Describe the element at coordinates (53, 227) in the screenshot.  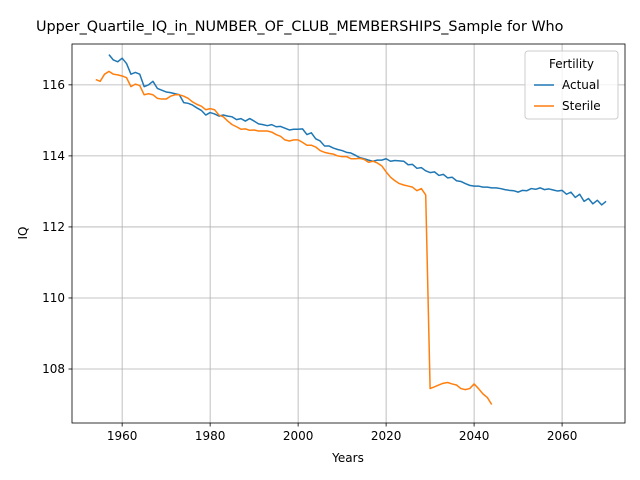
I see `y-tick-label: 112` at that location.